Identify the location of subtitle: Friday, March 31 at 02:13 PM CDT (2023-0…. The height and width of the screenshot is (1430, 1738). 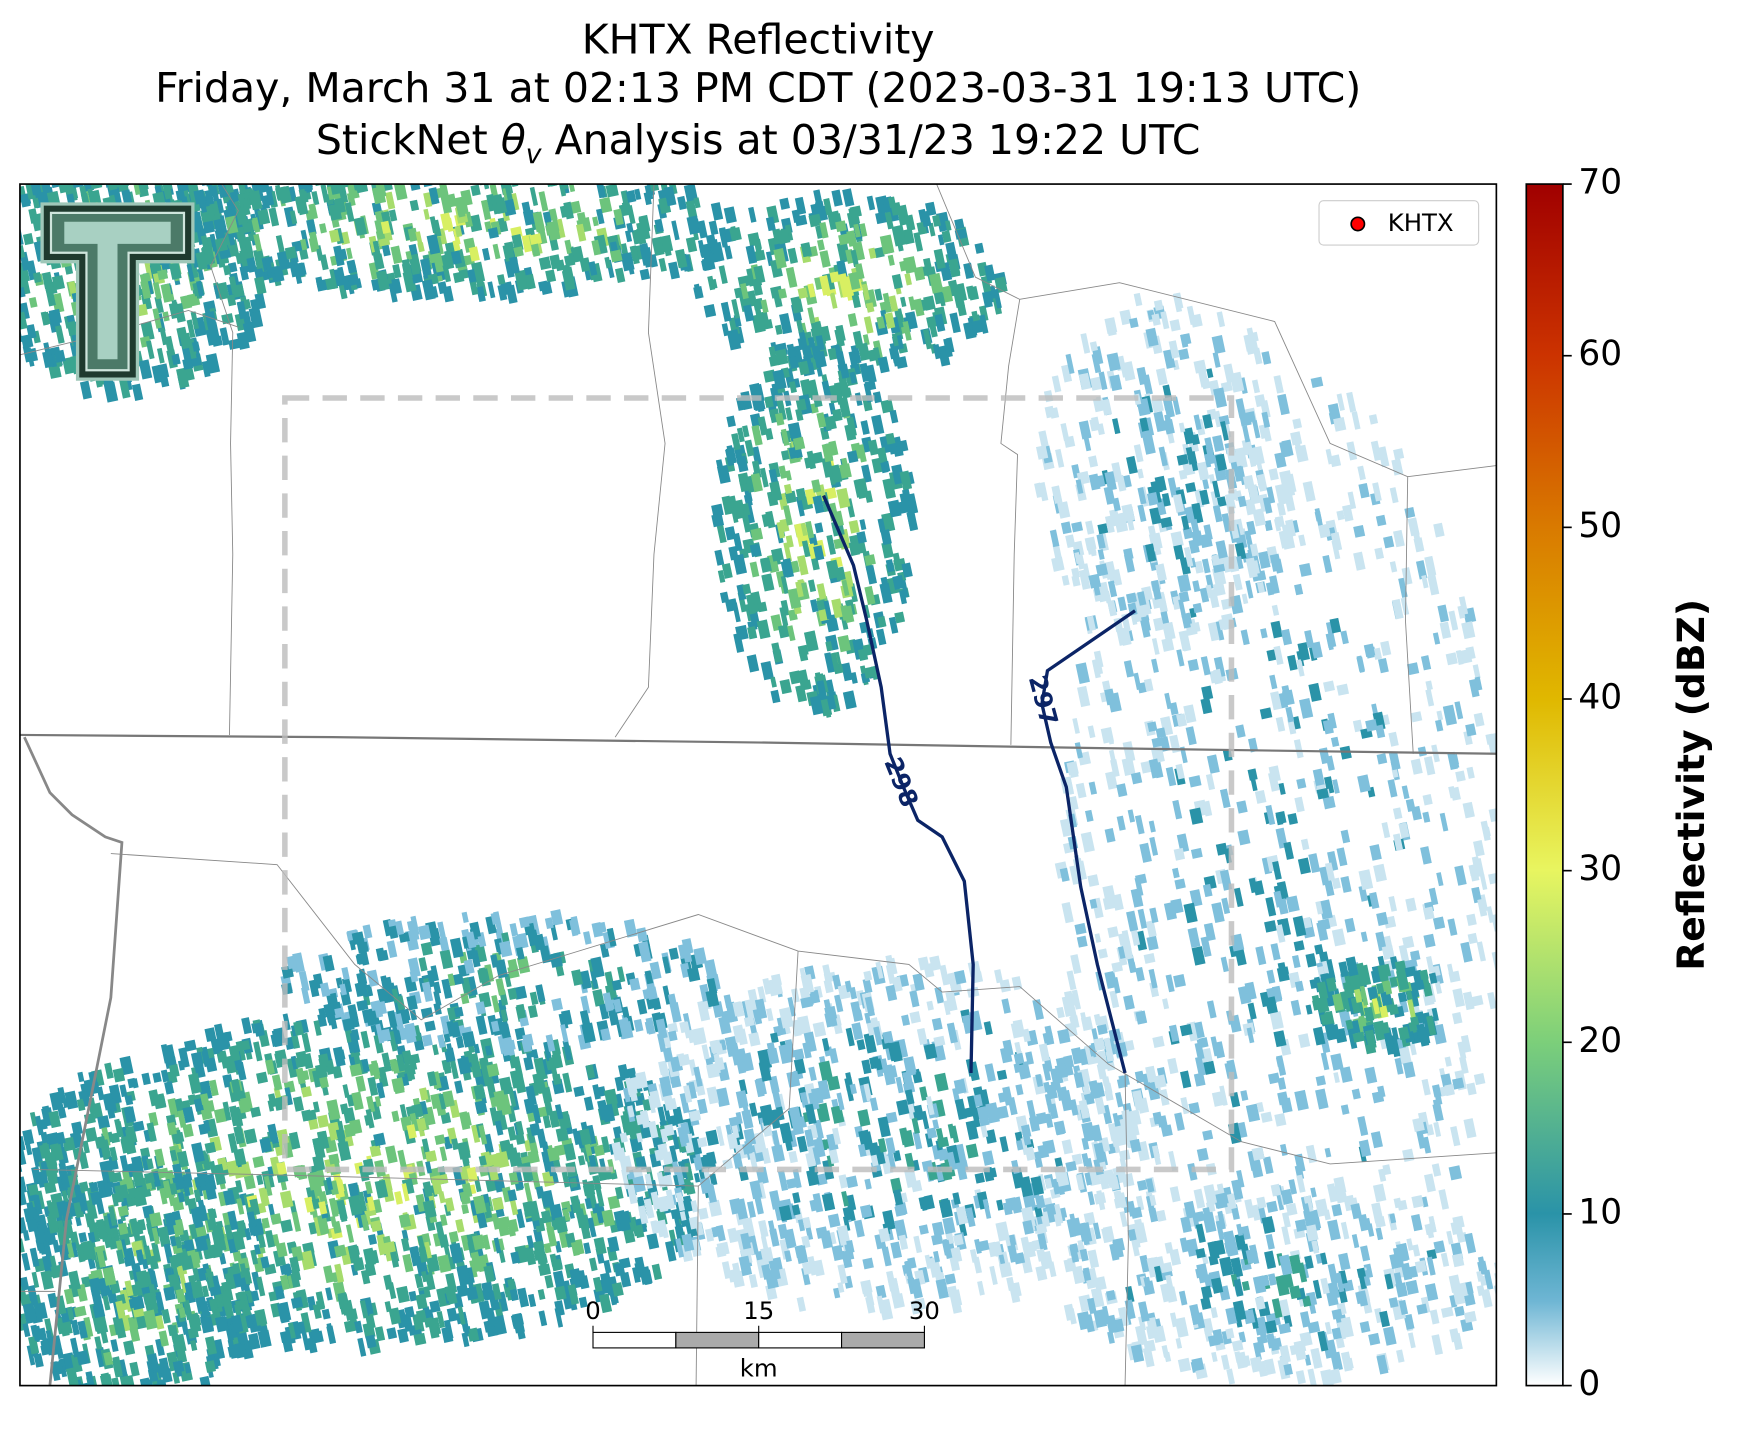
(758, 88).